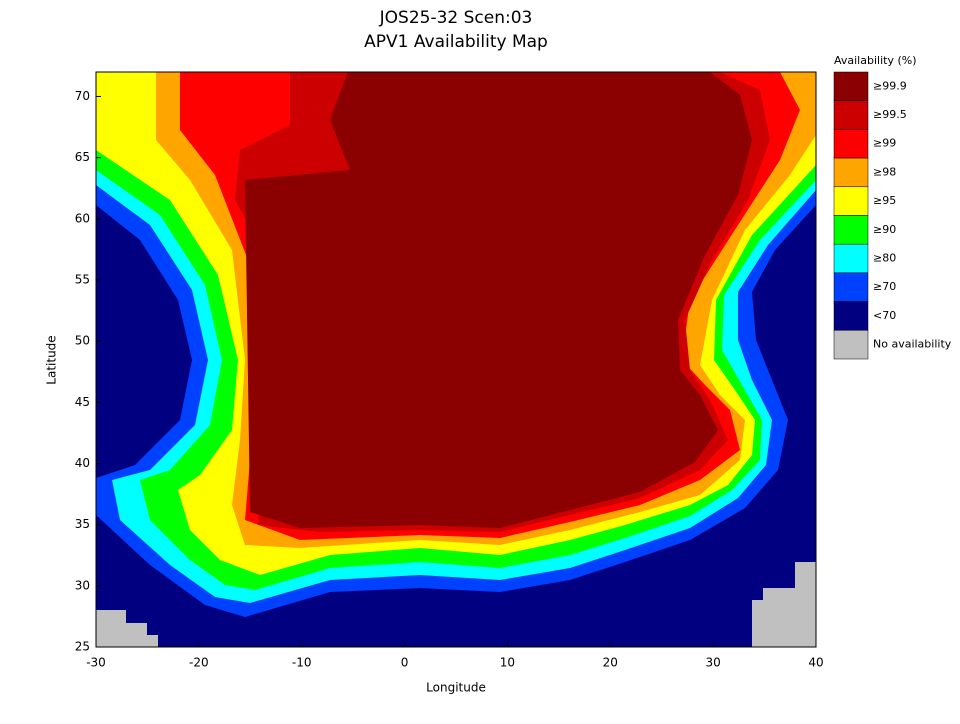 Image resolution: width=960 pixels, height=724 pixels. Describe the element at coordinates (815, 663) in the screenshot. I see `x-tick-label: 40` at that location.